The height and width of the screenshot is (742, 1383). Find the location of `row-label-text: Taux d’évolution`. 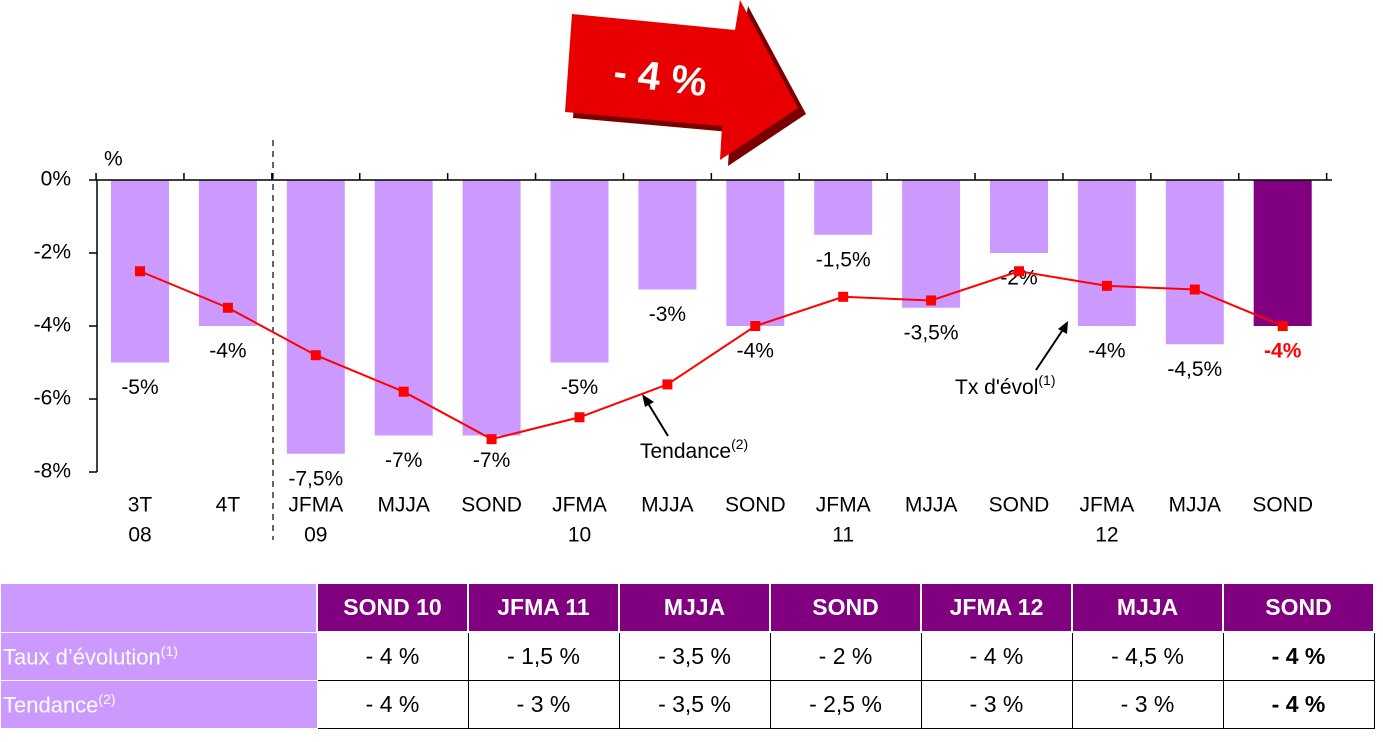

row-label-text: Taux d’évolution is located at coordinates (82, 656).